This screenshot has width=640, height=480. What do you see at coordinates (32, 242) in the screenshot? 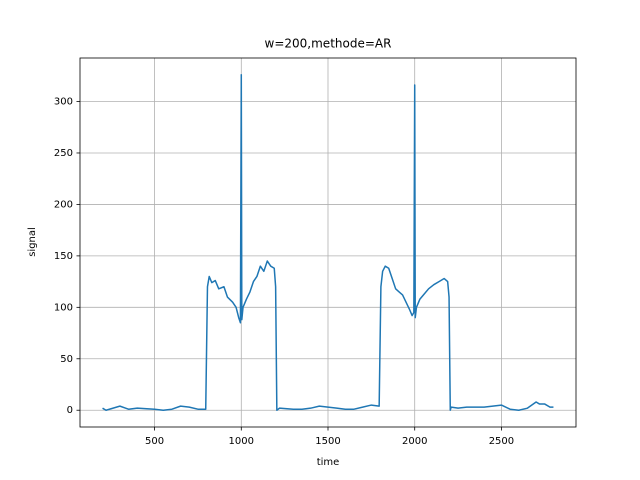
I see `y-axis-label: signal` at bounding box center [32, 242].